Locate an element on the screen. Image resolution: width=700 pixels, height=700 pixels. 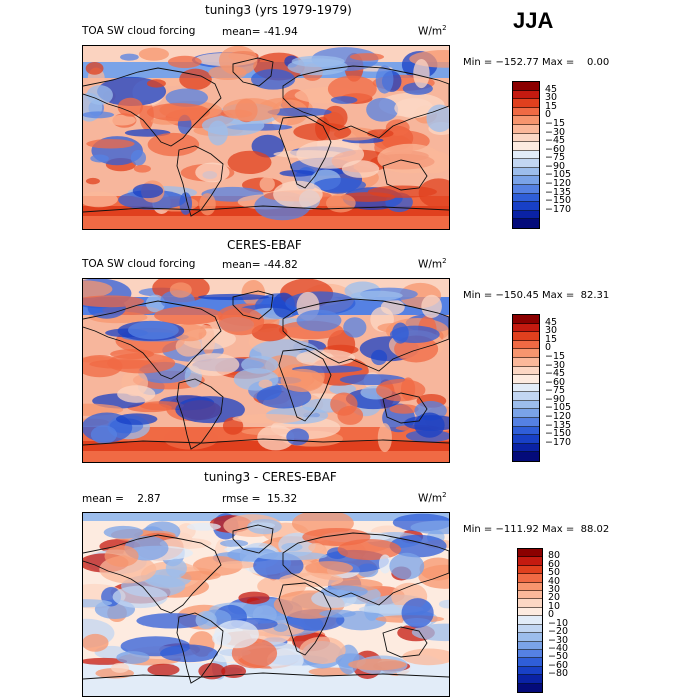
panel-2-minmax: Min = −150.45 Max = 82.31 is located at coordinates (536, 295).